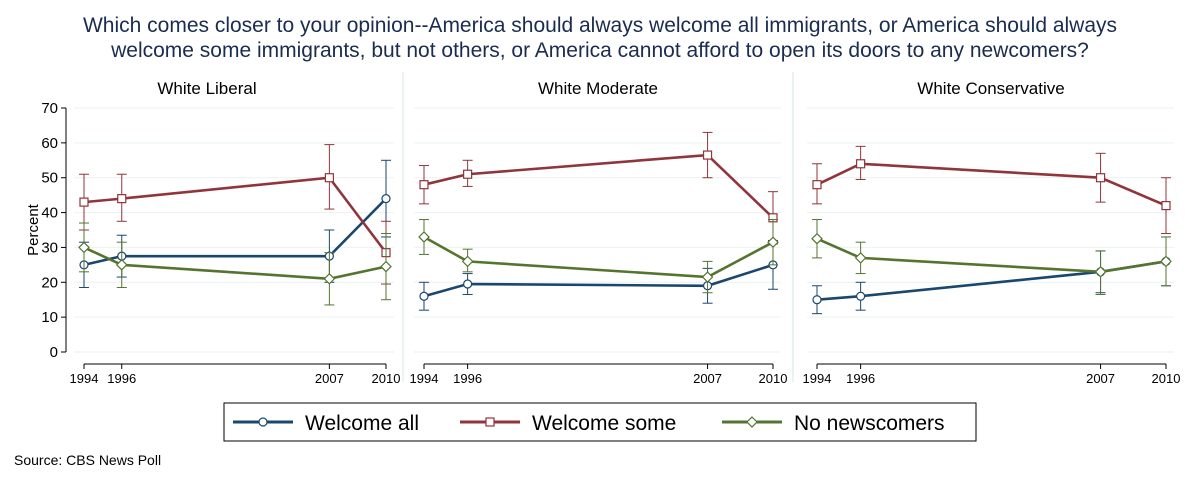 The image size is (1200, 485). I want to click on legend-item-no-newcomers: No newscomers, so click(833, 423).